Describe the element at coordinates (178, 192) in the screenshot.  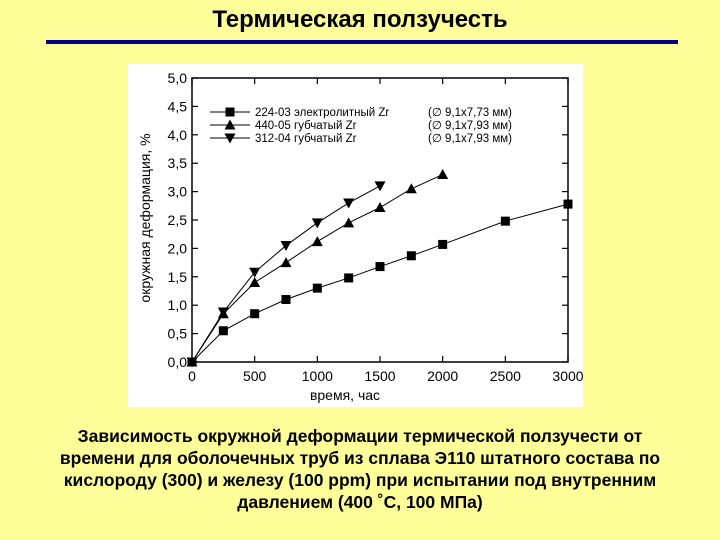
I see `y-tick-label: 3,0` at that location.